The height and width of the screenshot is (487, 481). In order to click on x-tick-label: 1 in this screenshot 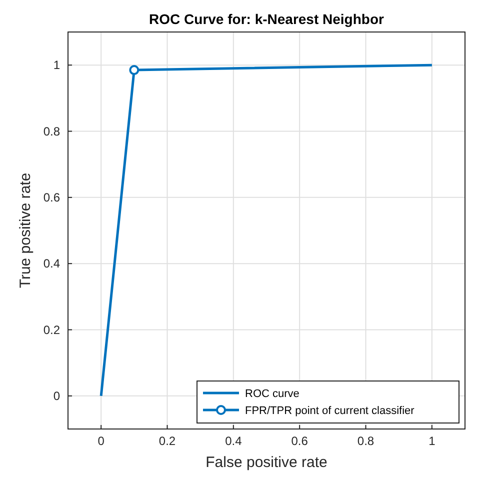, I will do `click(432, 441)`.